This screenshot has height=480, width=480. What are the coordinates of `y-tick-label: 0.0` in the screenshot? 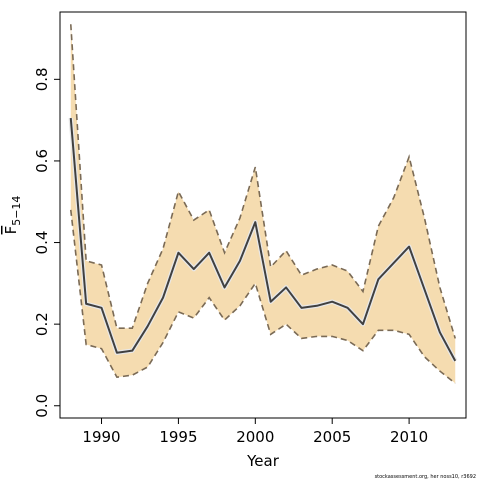 It's located at (42, 406).